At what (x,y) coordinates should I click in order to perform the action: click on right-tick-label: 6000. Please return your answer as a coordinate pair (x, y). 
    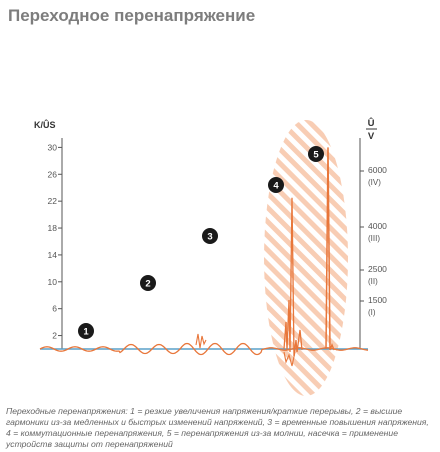
    Looking at the image, I should click on (377, 170).